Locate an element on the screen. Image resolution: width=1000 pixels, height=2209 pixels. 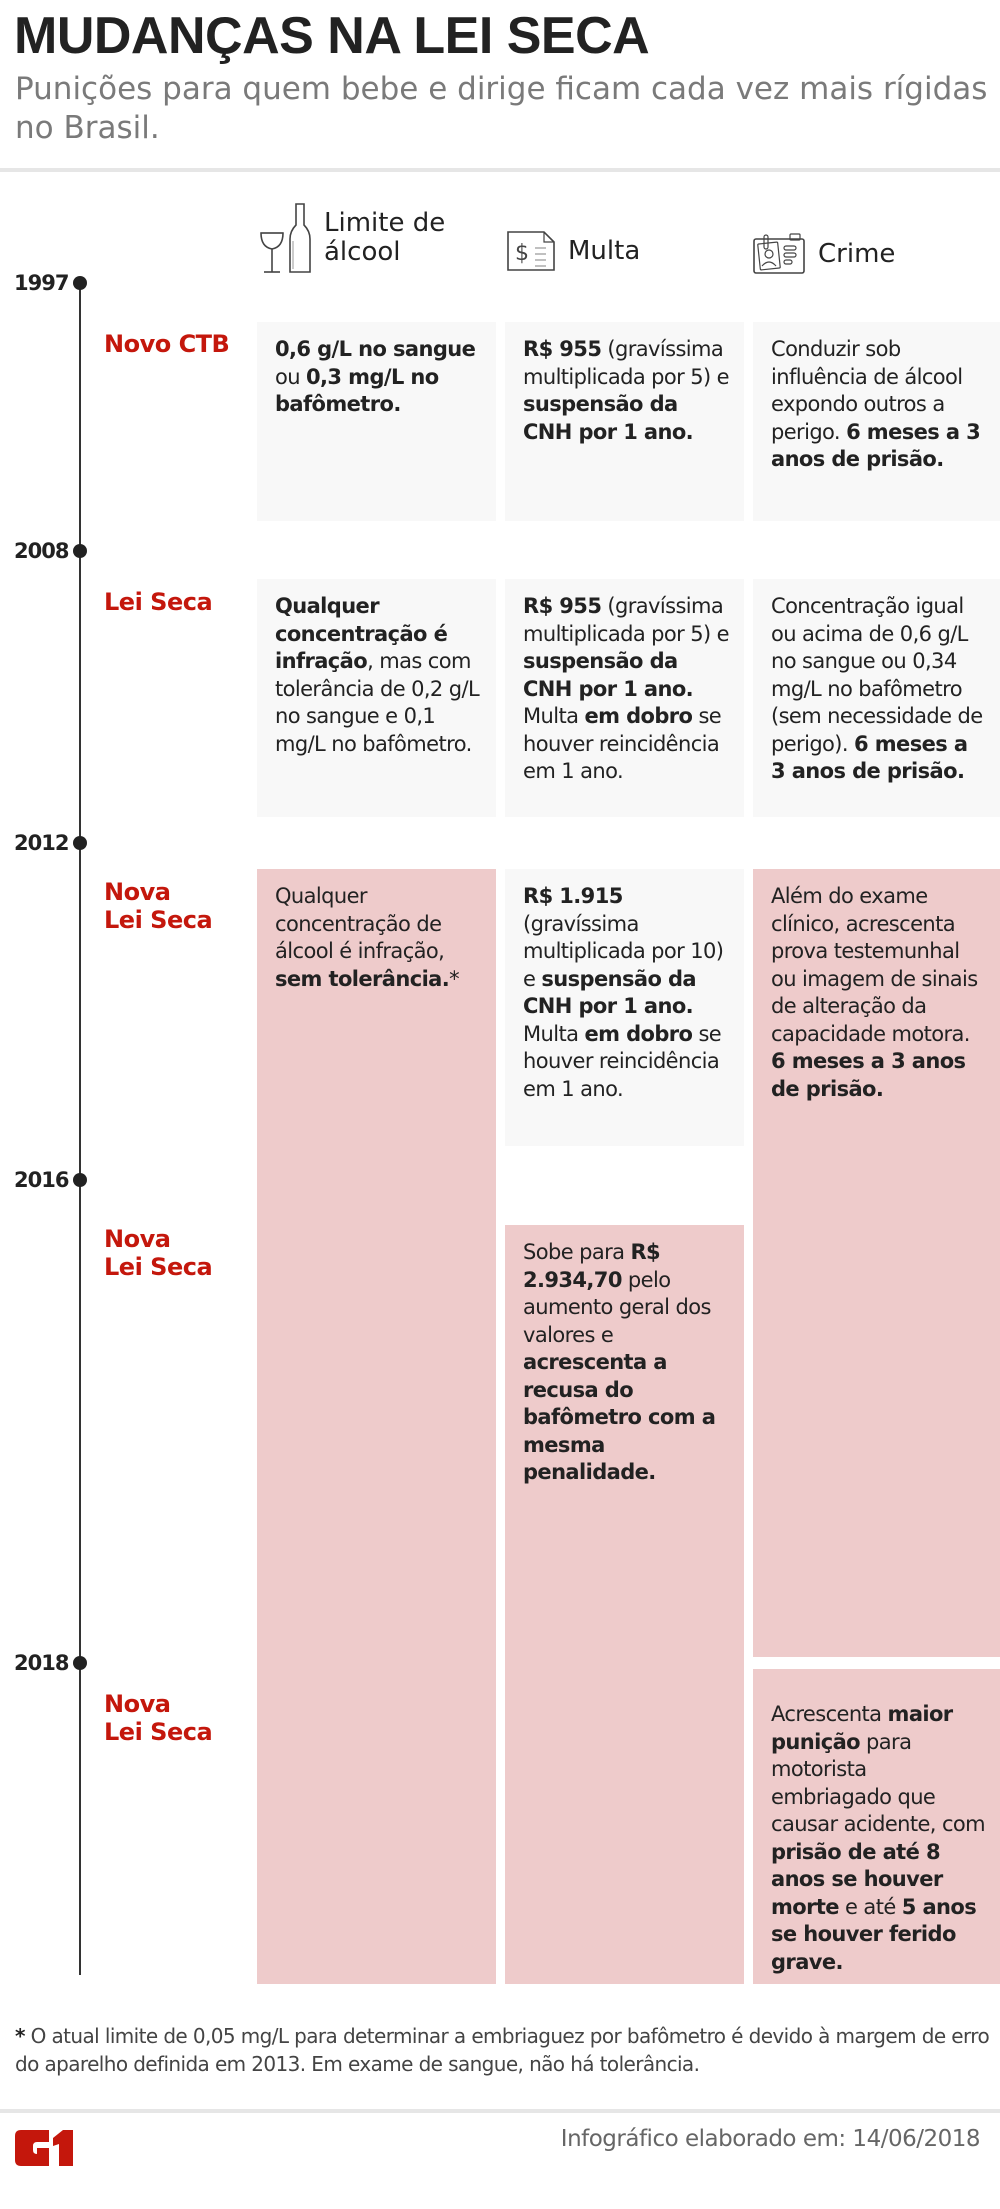
cell-text-bold: 0,3 mg/L no bafômetro. is located at coordinates (357, 390).